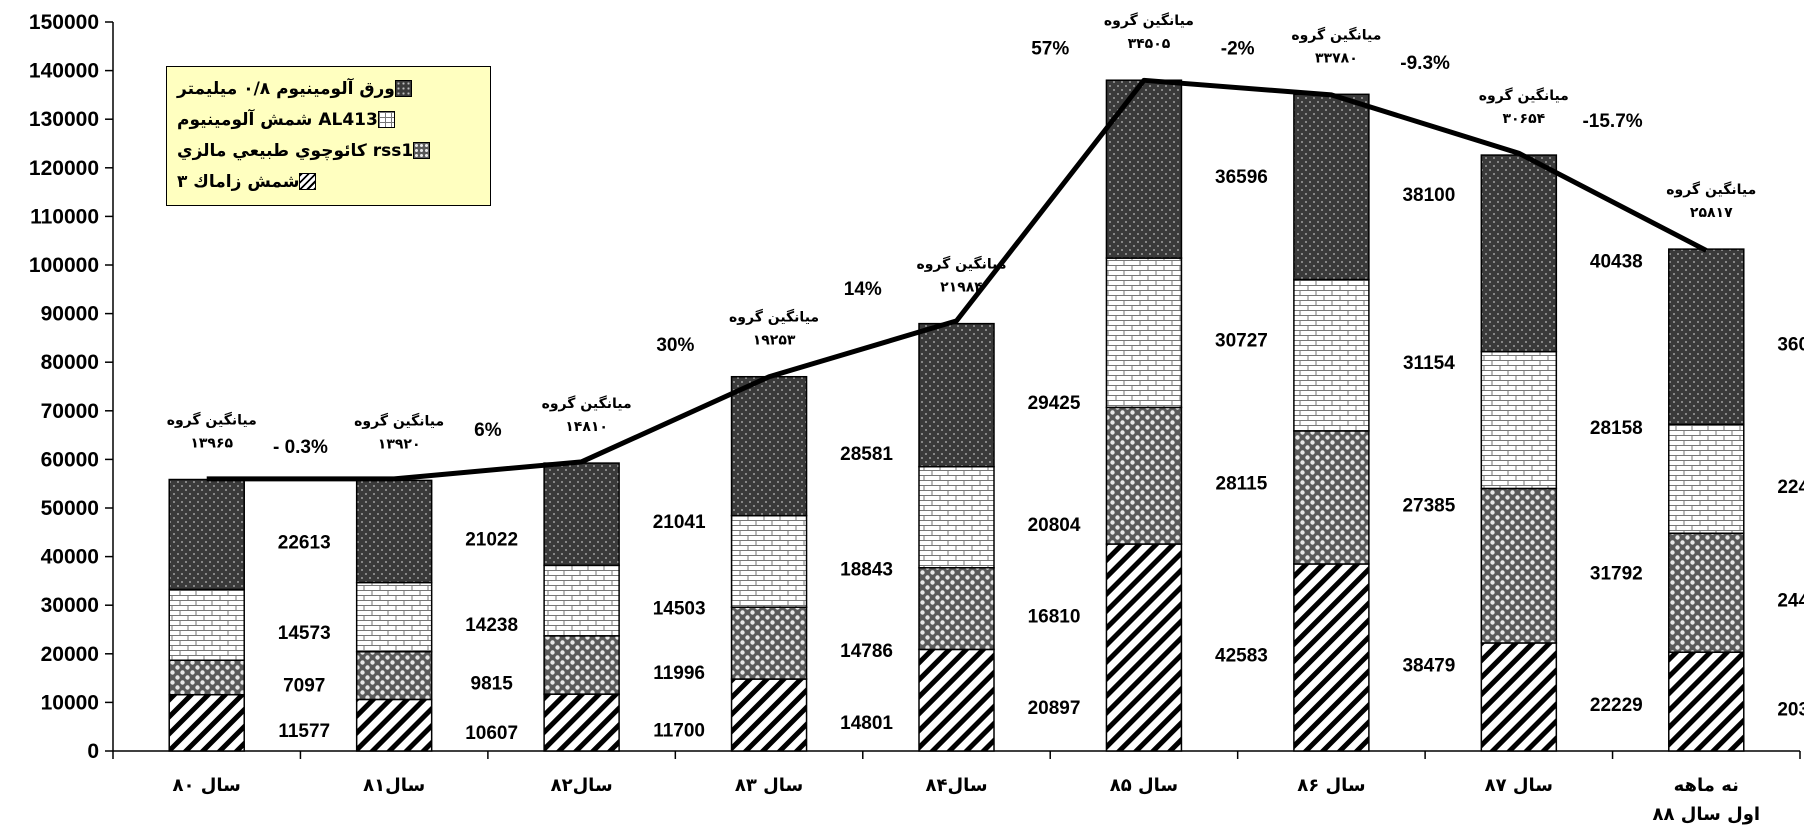 This screenshot has height=830, width=1804. What do you see at coordinates (1616, 261) in the screenshot?
I see `data-label: 40438` at bounding box center [1616, 261].